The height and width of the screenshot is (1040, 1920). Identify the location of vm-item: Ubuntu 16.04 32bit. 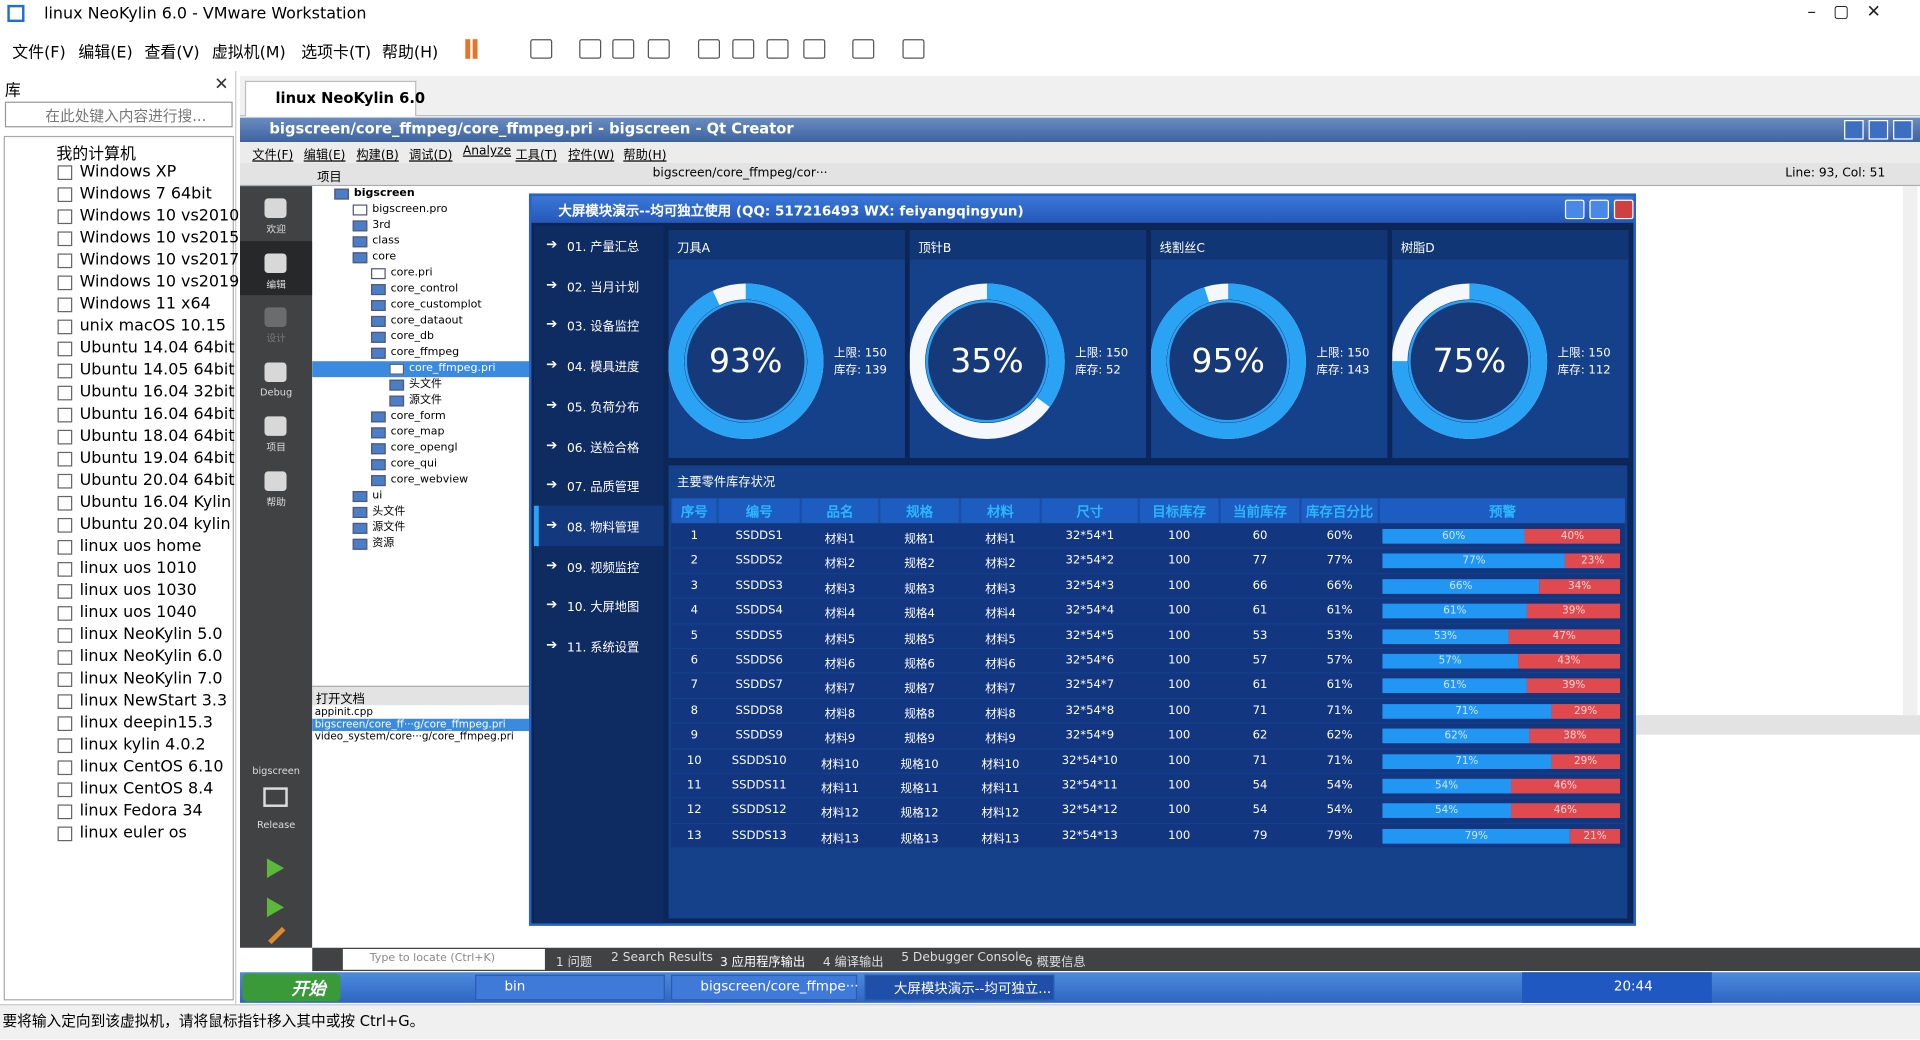
(157, 392).